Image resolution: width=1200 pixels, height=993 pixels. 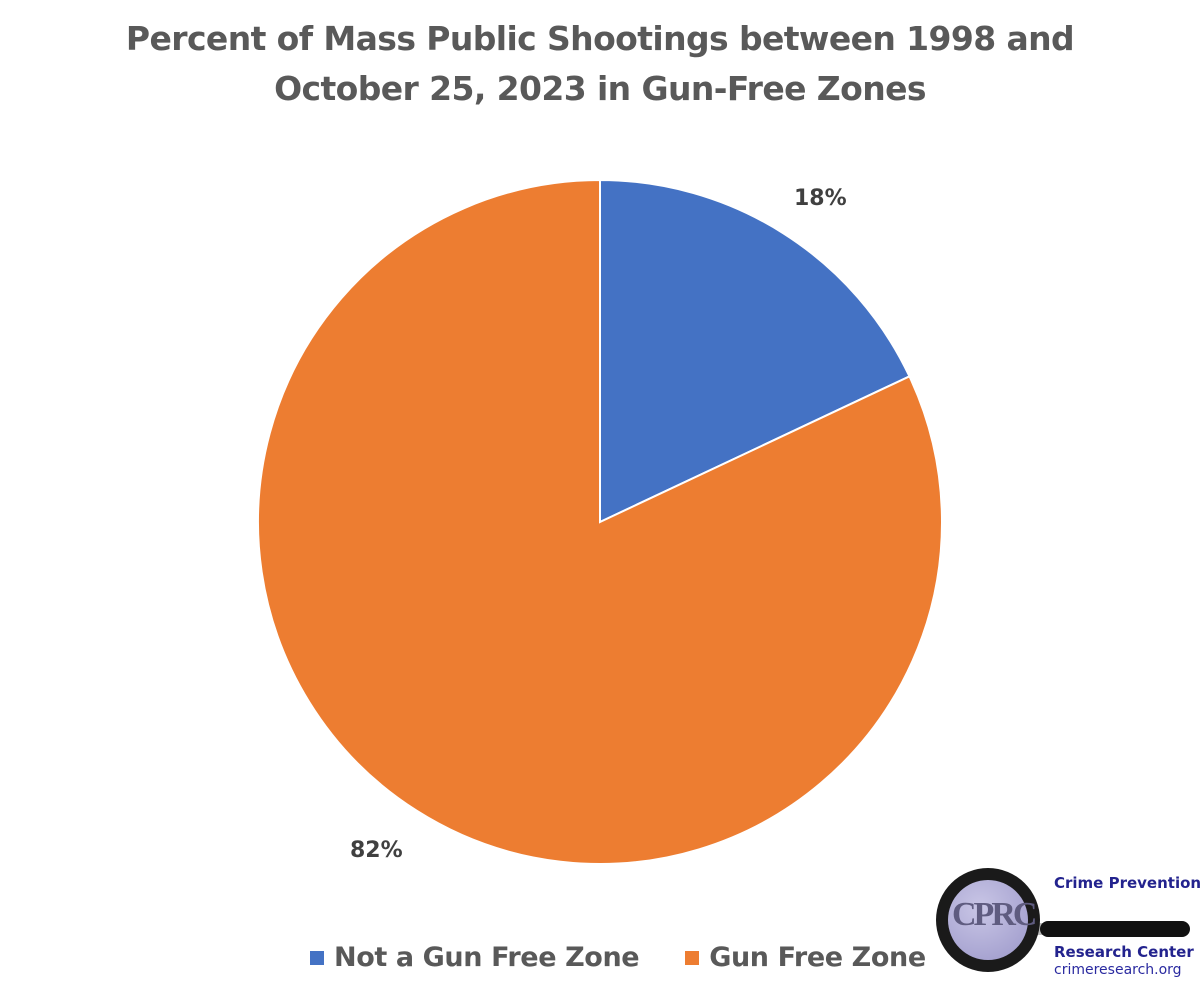 I want to click on logo-line-2: Research Center, so click(x=1124, y=952).